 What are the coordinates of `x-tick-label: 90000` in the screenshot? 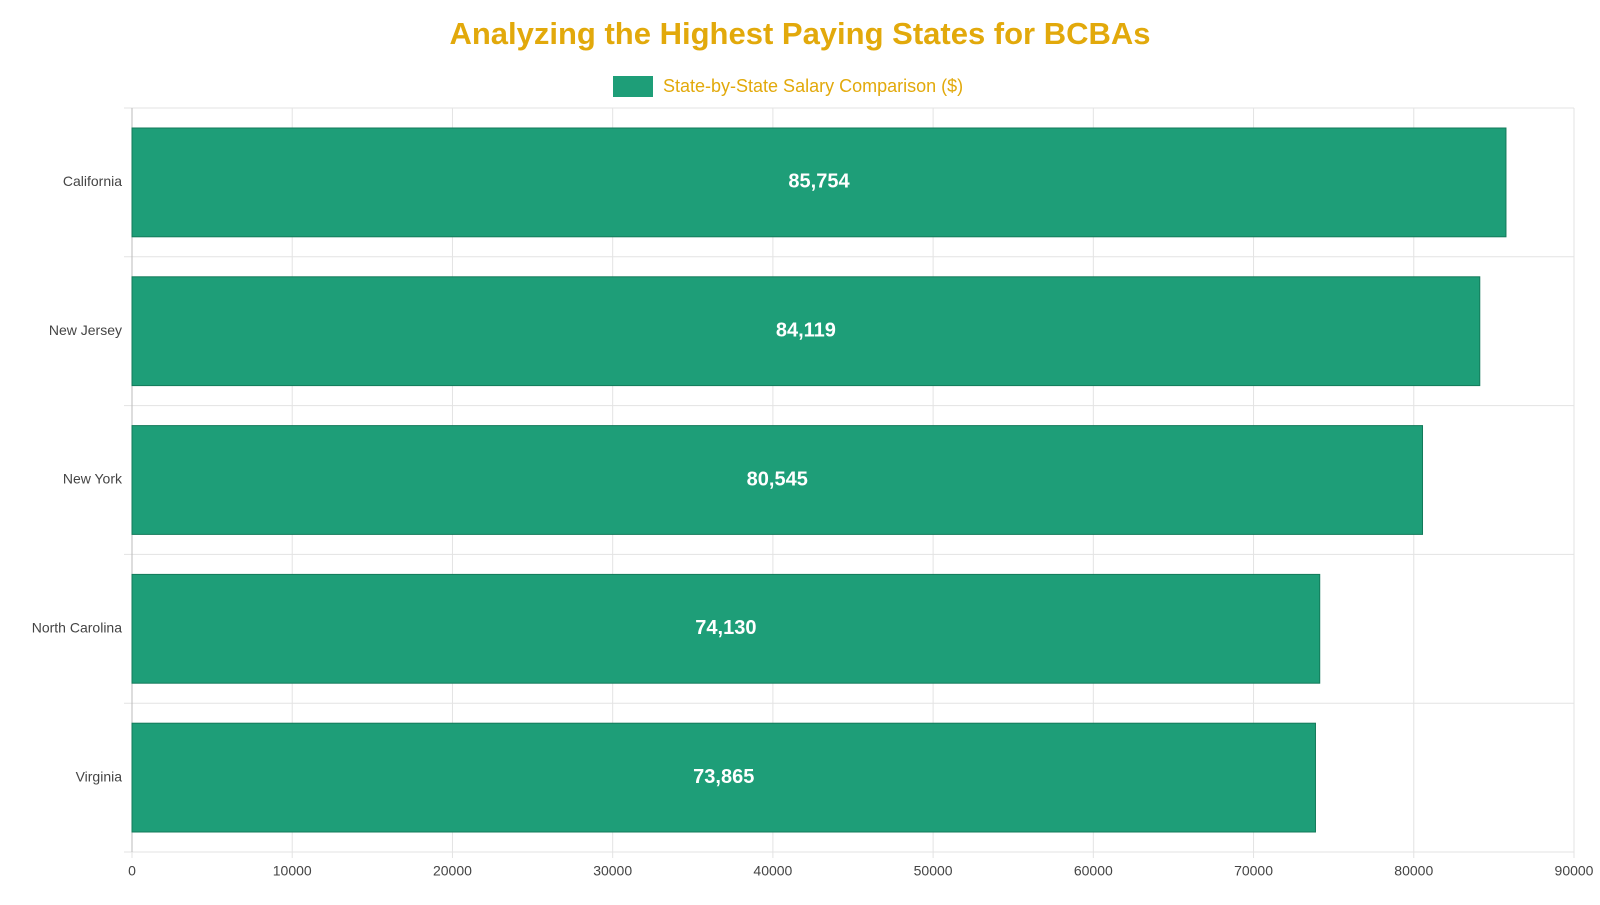 It's located at (1574, 871).